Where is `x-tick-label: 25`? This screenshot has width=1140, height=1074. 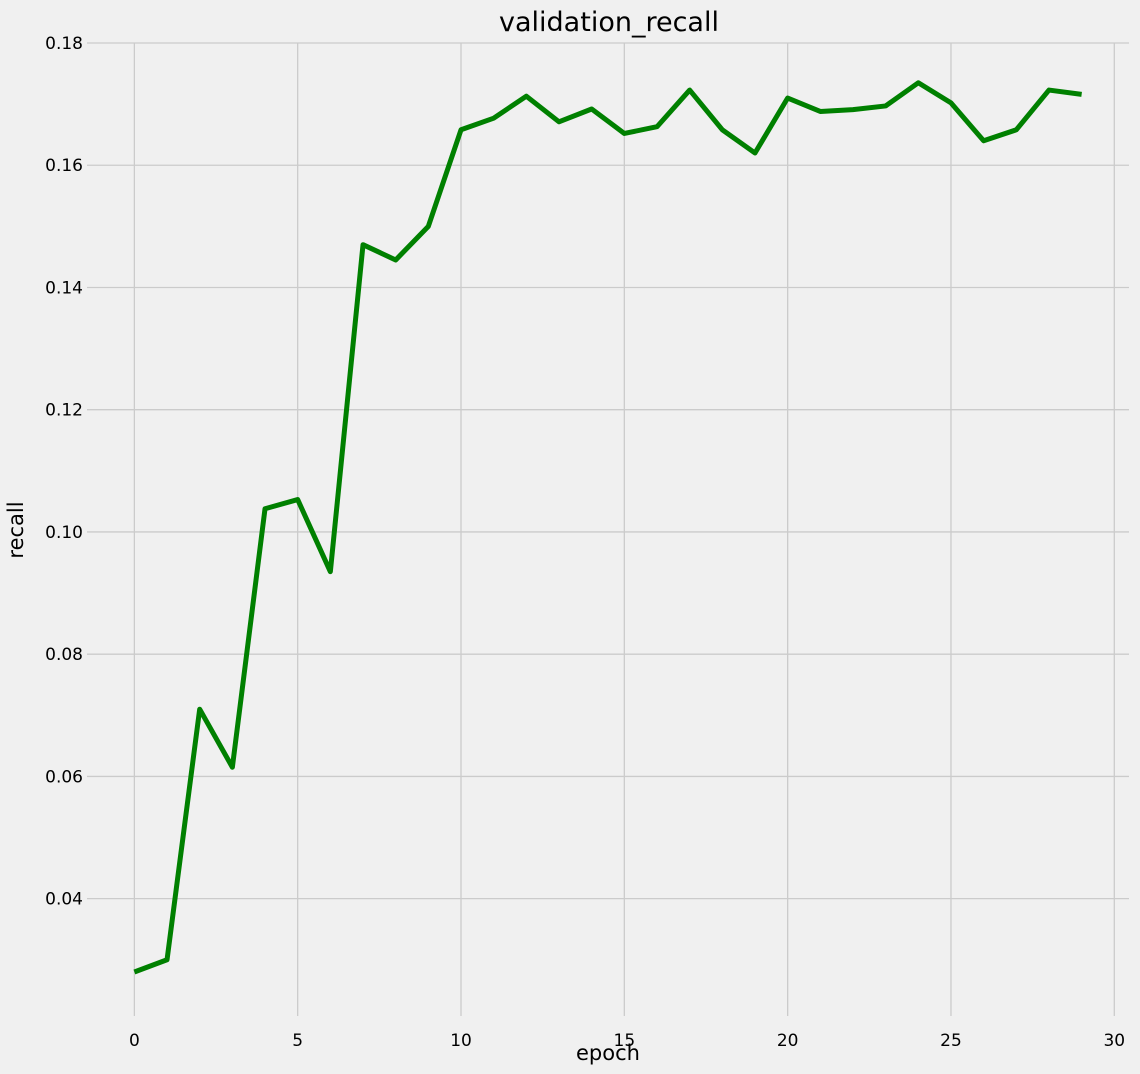 x-tick-label: 25 is located at coordinates (951, 1041).